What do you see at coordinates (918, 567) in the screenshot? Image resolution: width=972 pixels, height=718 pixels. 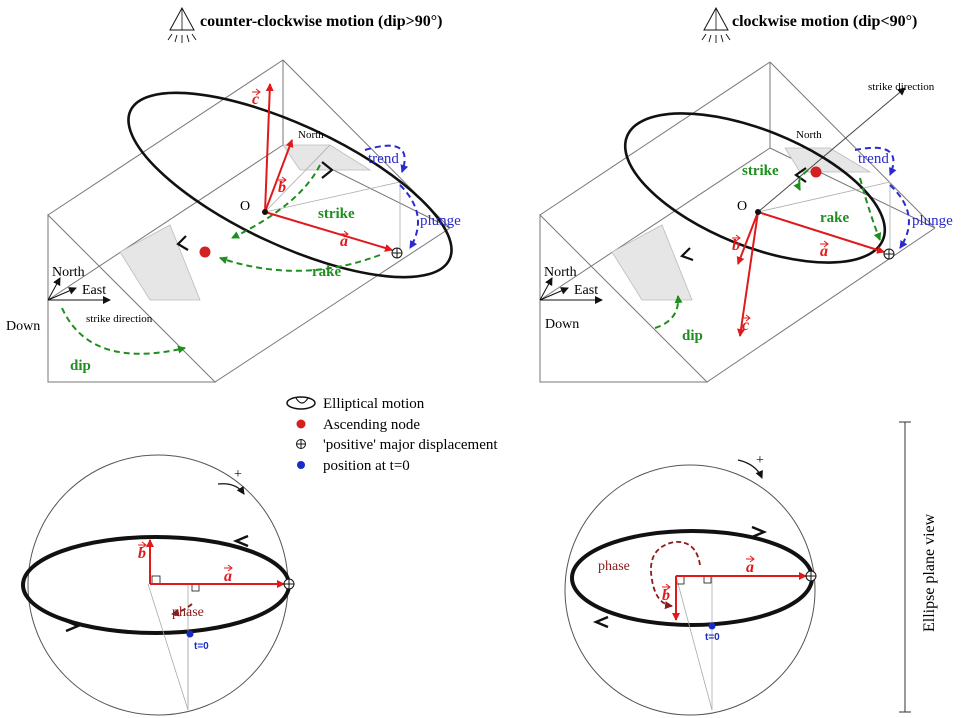 I see `ellipse-plane-view-bracket: Ellipse plane view` at bounding box center [918, 567].